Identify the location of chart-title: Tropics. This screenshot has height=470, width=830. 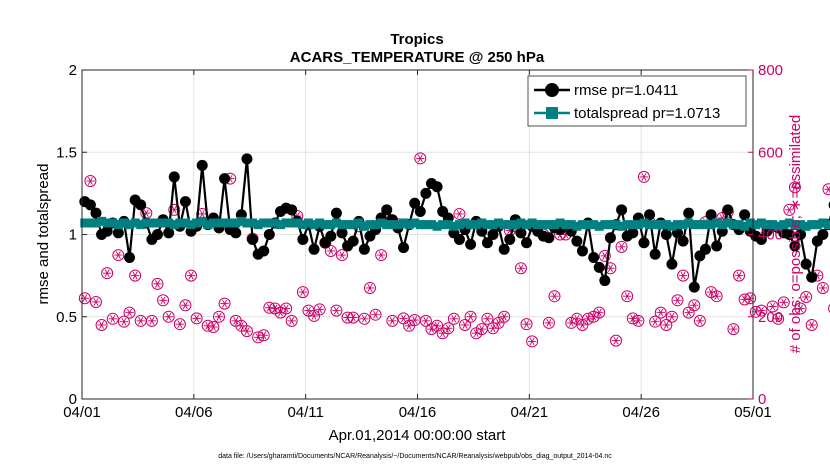
(416, 39).